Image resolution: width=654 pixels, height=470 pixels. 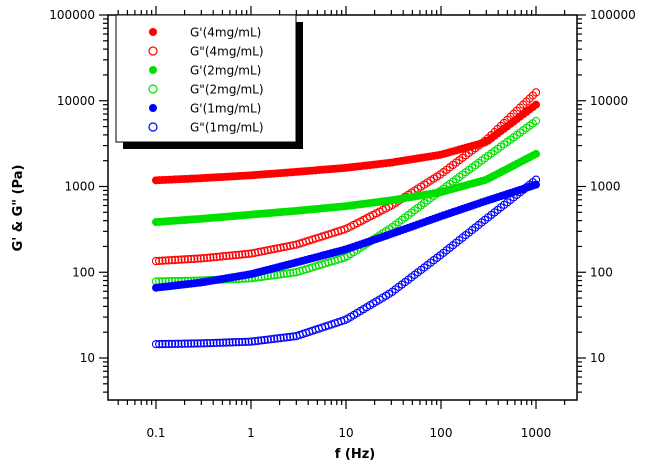 I want to click on y-tick-label: 10000, so click(x=76, y=101).